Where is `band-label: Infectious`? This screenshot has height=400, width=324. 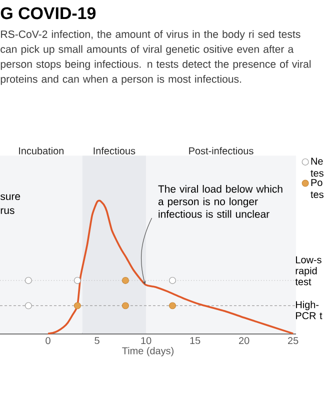
band-label: Infectious is located at coordinates (115, 150).